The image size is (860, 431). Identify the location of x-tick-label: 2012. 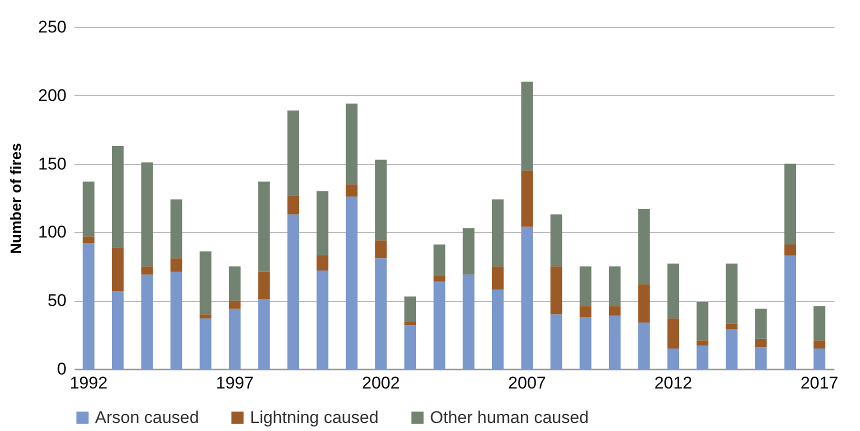
(673, 383).